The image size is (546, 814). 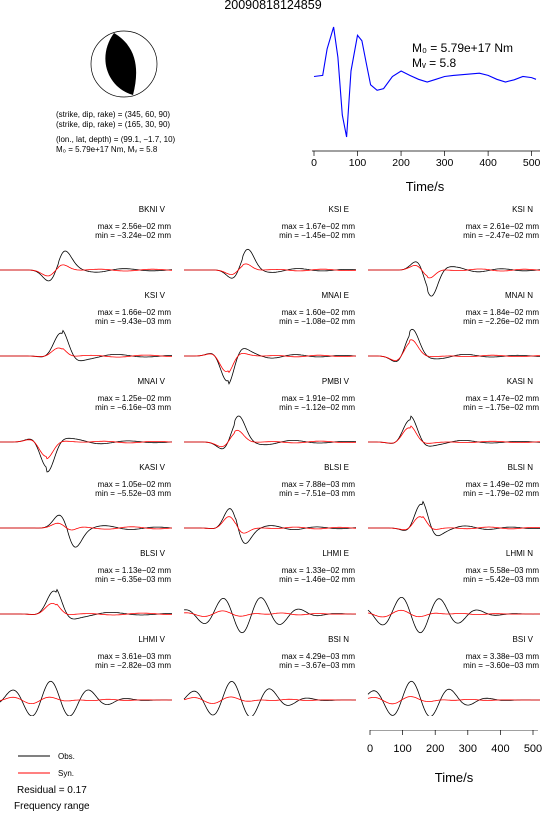 What do you see at coordinates (107, 149) in the screenshot?
I see `moment-magnitude: M₀ = 5.79e+17 Nm, Mᵥ = 5.8` at bounding box center [107, 149].